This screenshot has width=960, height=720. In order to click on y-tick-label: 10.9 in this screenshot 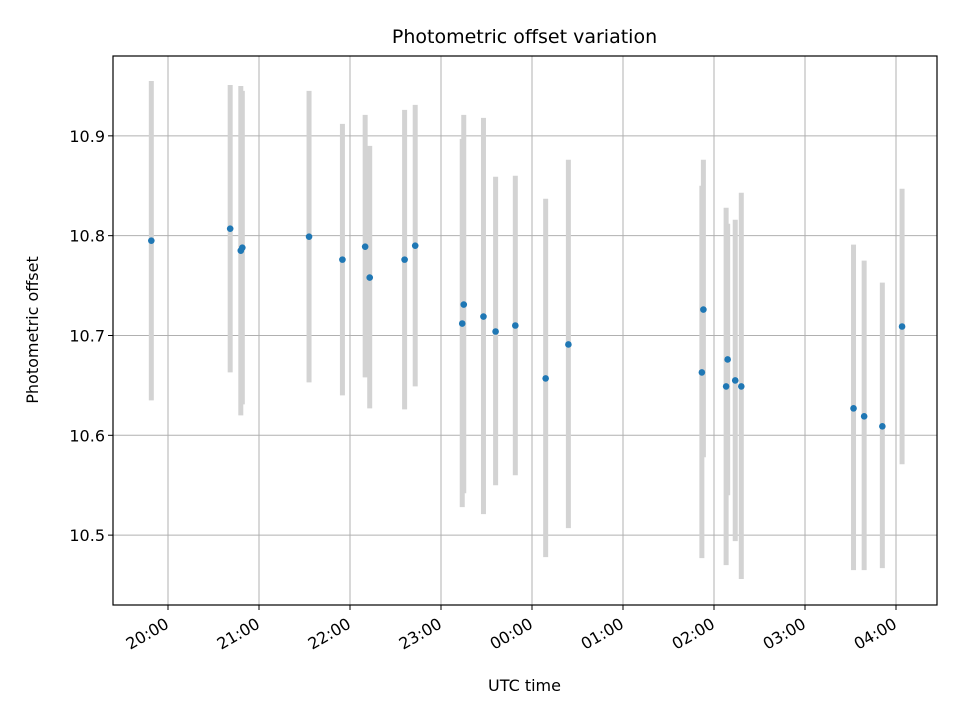, I will do `click(87, 136)`.